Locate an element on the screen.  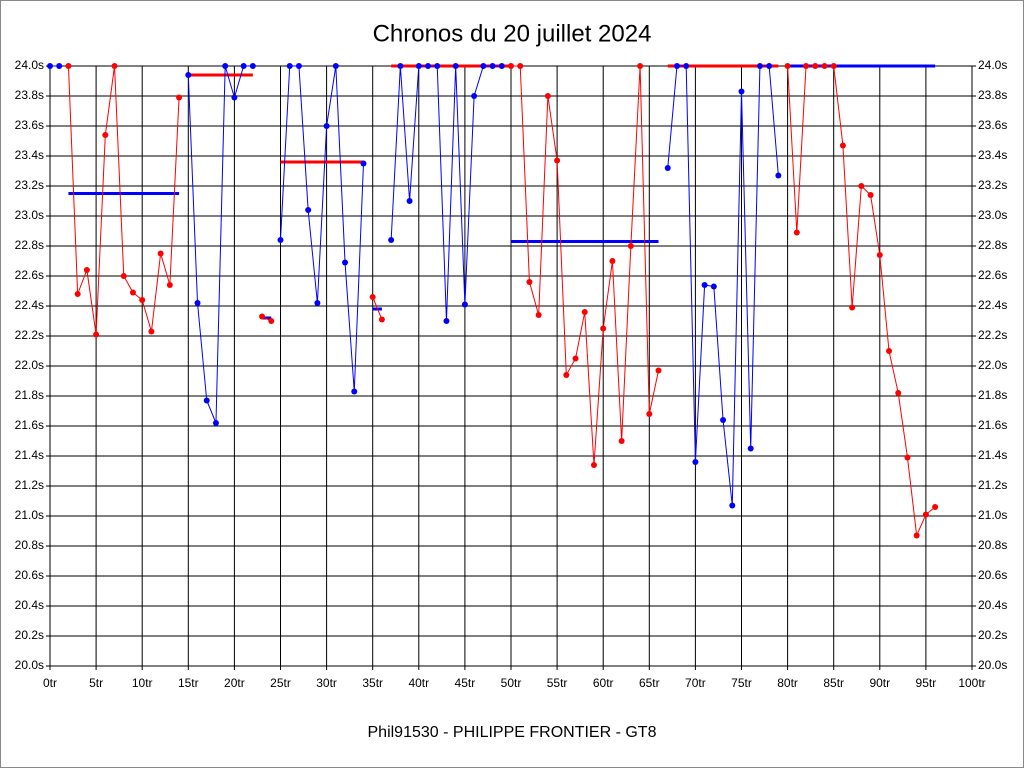
x-tick-label: 30tr is located at coordinates (326, 683).